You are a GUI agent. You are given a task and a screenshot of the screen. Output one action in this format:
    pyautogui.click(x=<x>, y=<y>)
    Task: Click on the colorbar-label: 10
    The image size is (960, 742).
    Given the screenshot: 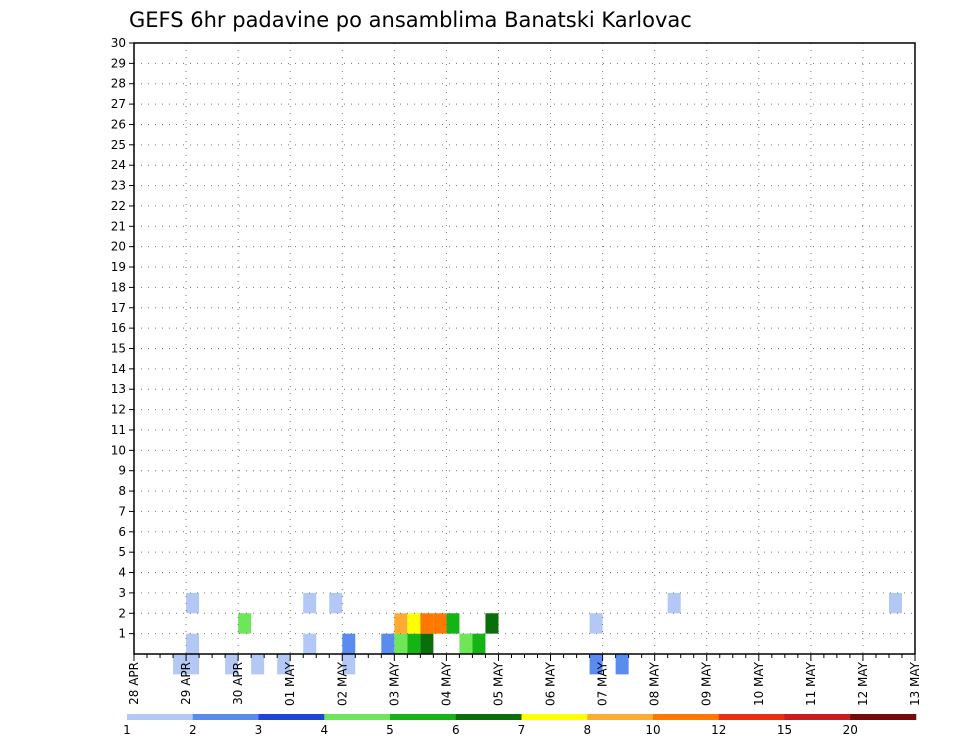 What is the action you would take?
    pyautogui.click(x=652, y=730)
    